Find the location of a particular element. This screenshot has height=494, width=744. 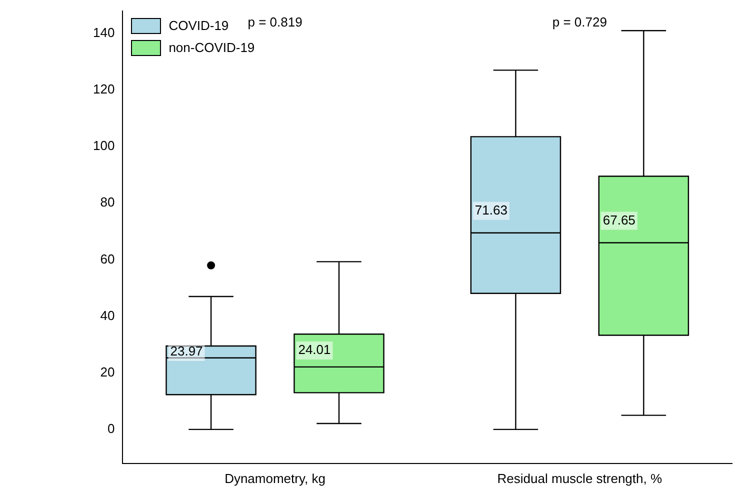

y-tick-label: 0 is located at coordinates (111, 428).